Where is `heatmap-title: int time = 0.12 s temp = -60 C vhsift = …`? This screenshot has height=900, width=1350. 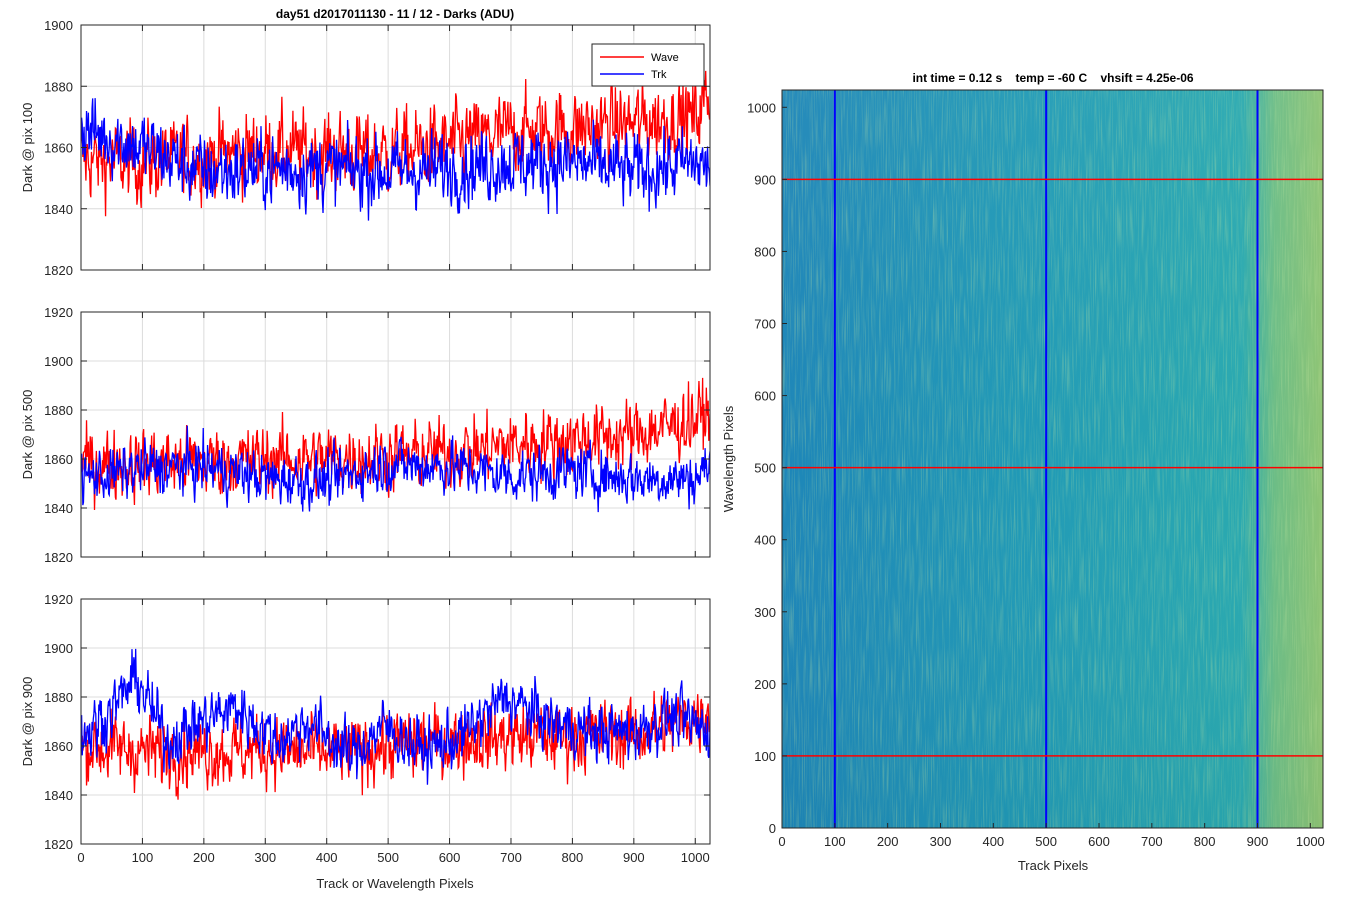
heatmap-title: int time = 0.12 s temp = -60 C vhsift = … is located at coordinates (1052, 78).